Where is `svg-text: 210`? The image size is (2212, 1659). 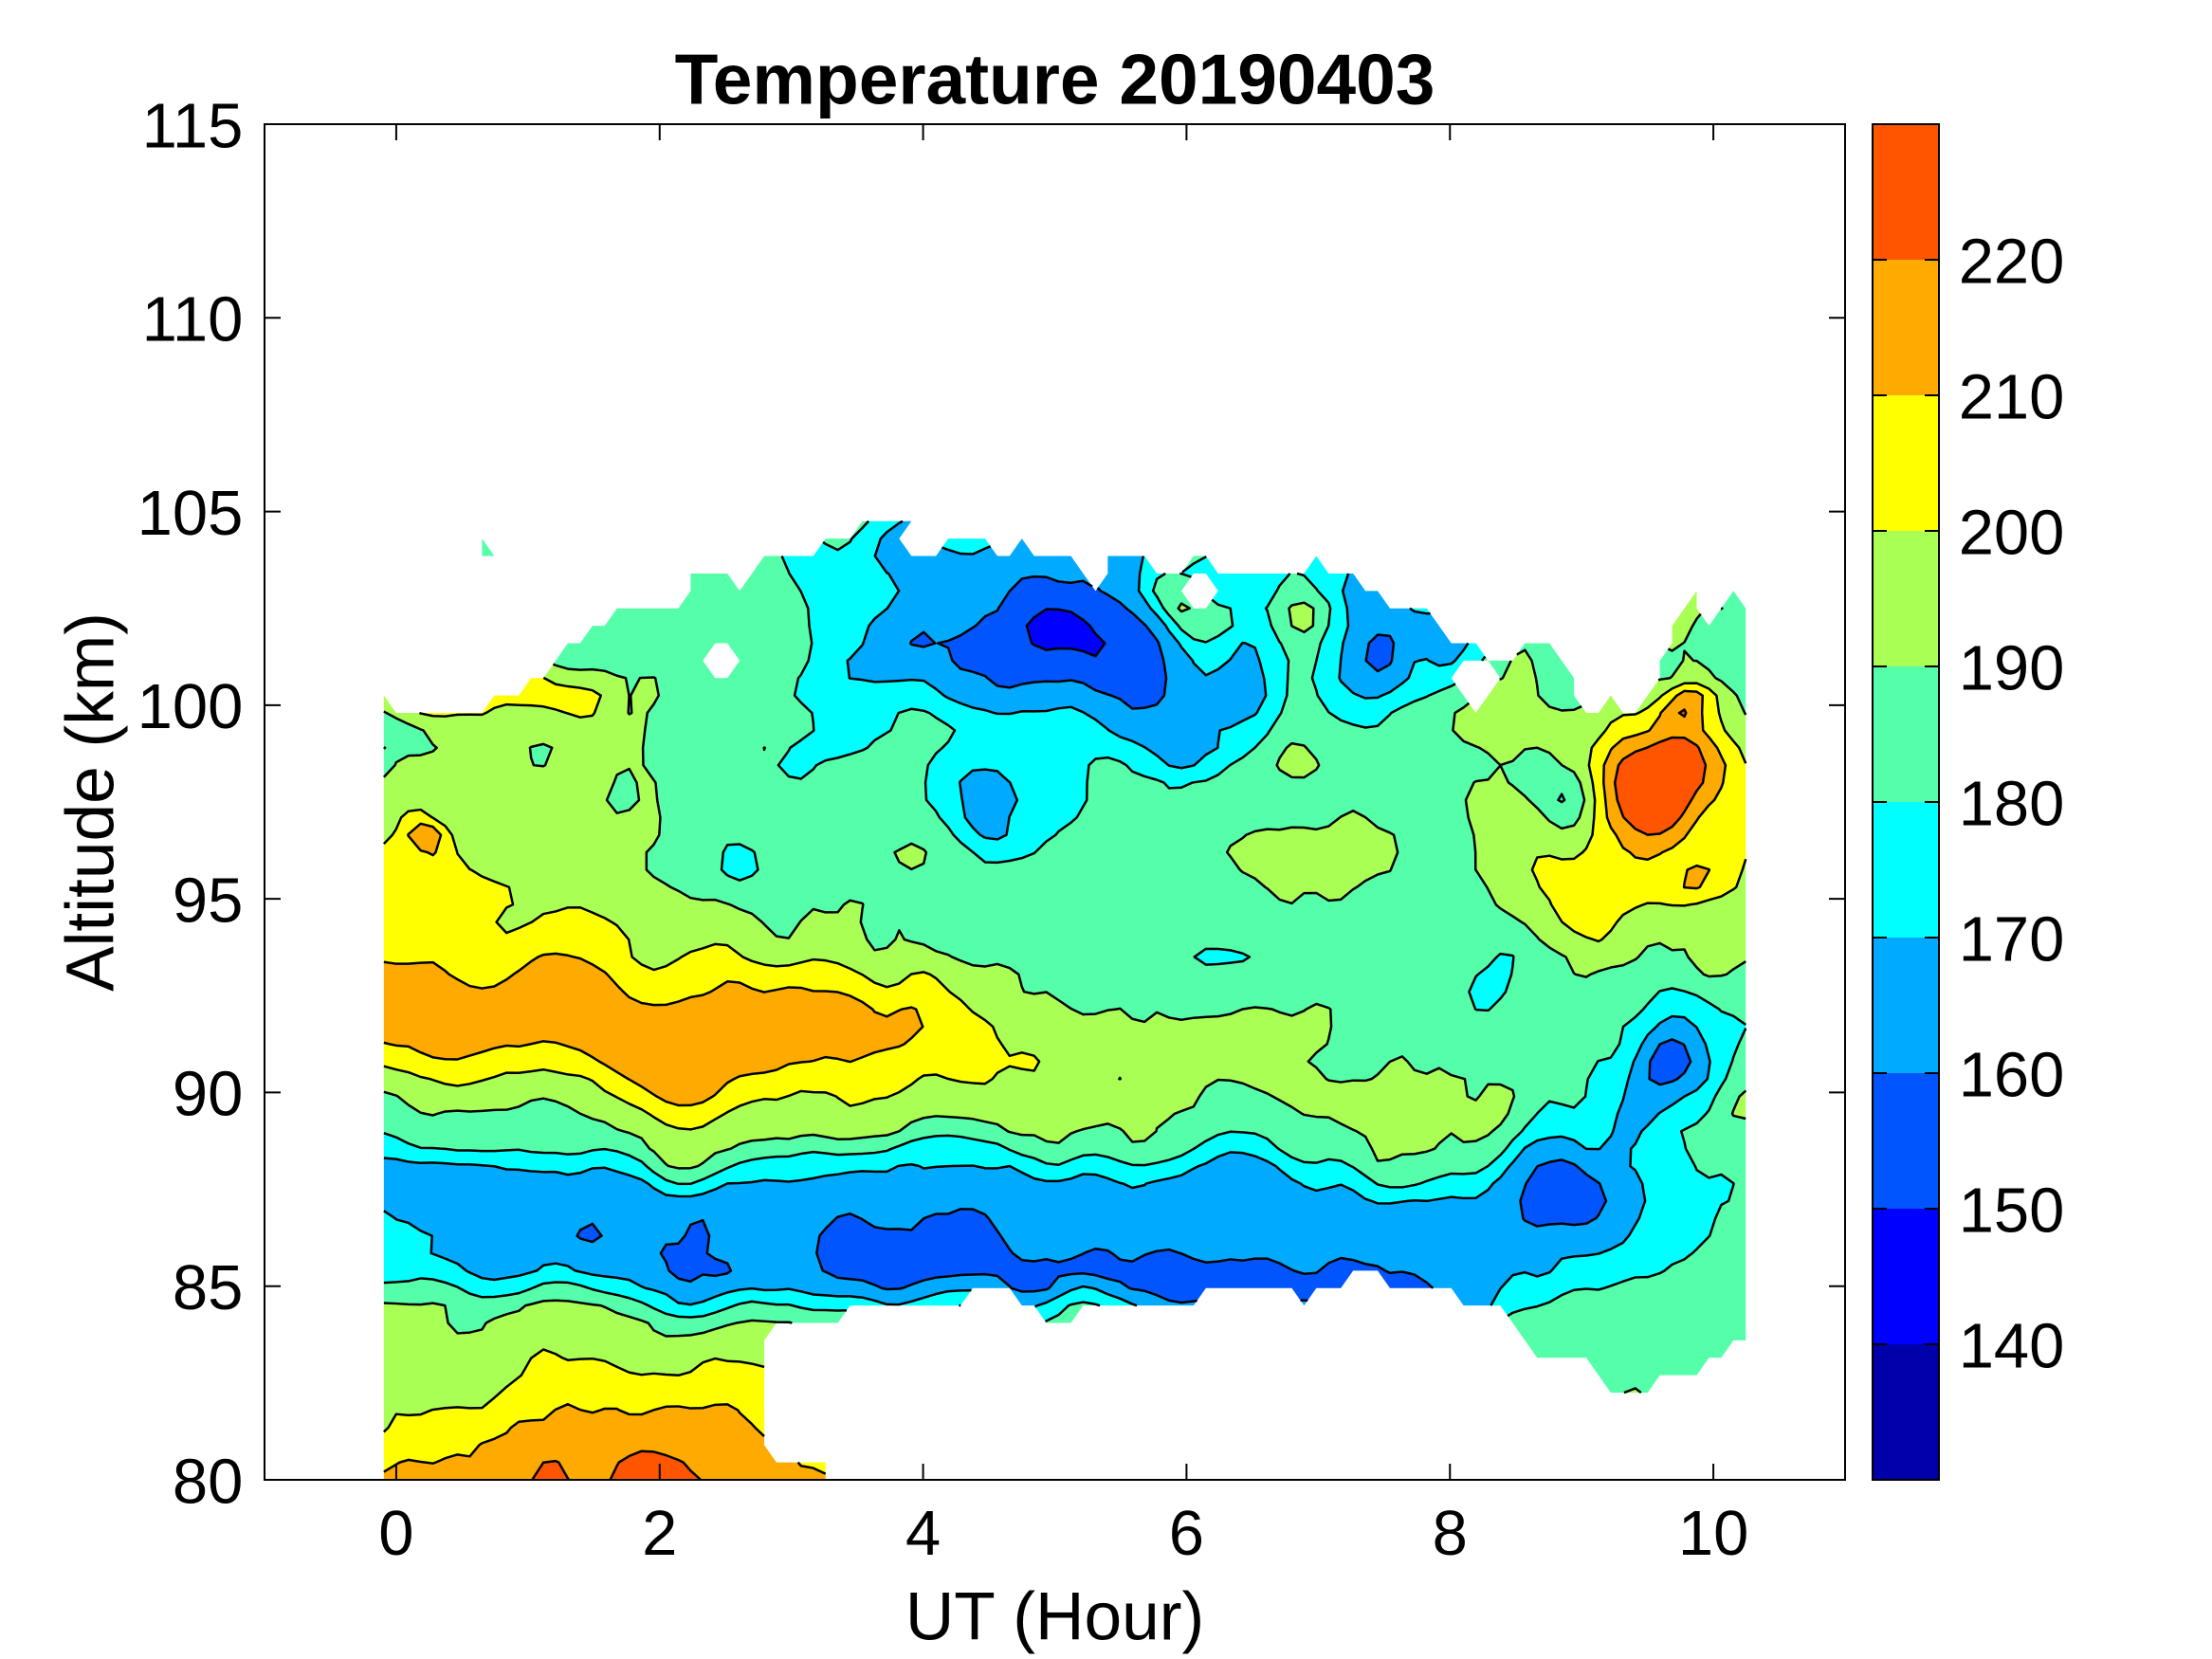 svg-text: 210 is located at coordinates (2012, 396).